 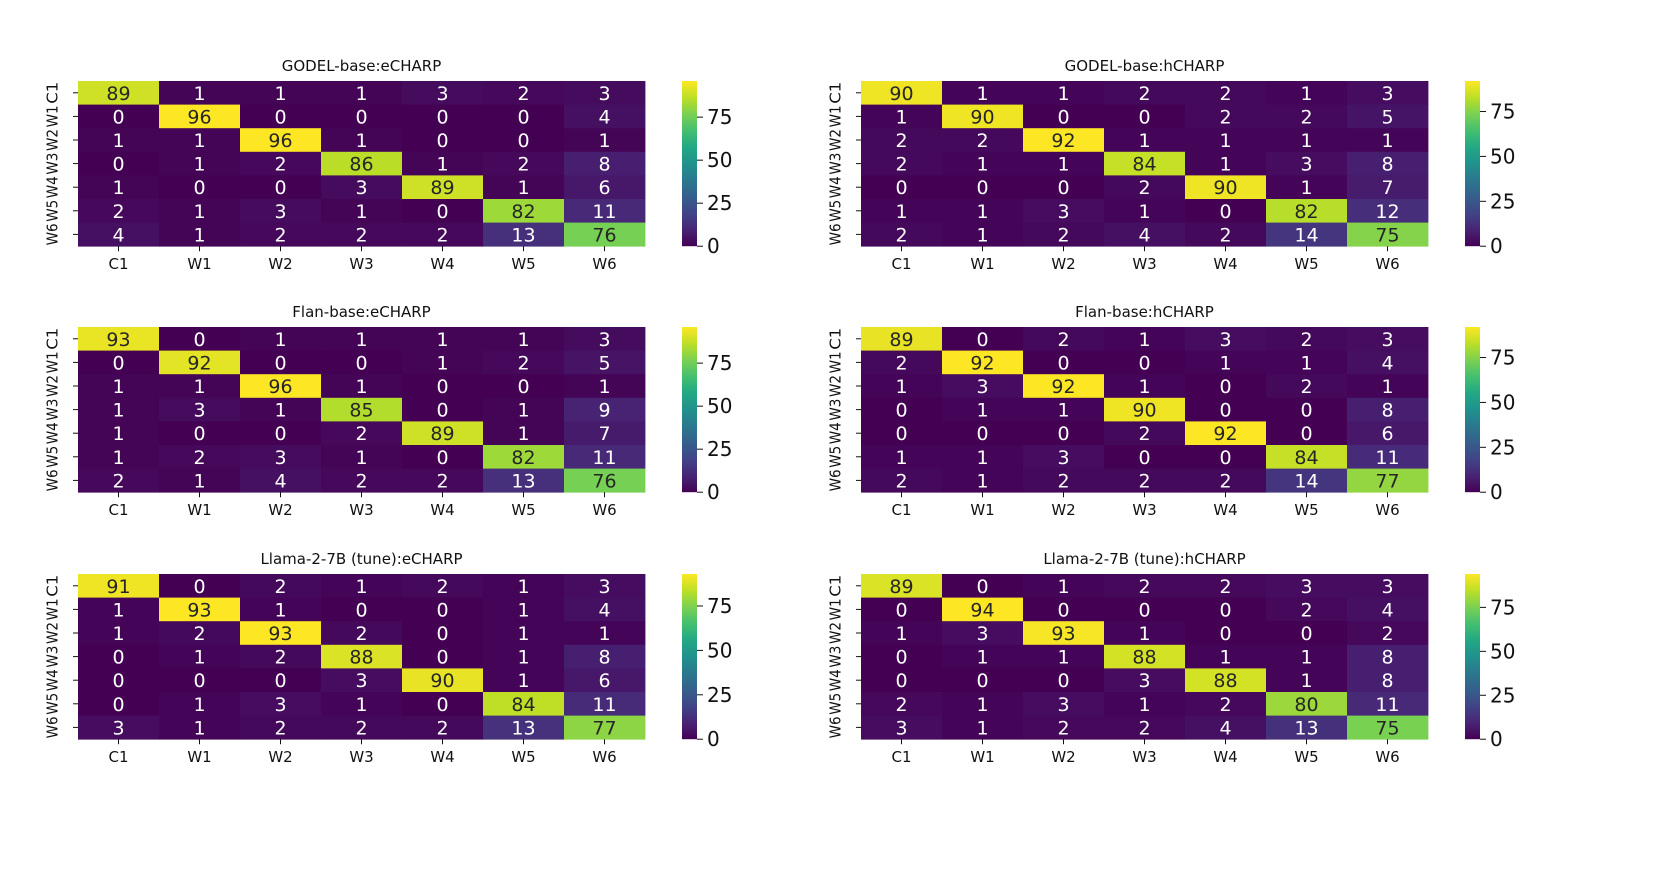 What do you see at coordinates (1387, 757) in the screenshot?
I see `x-tick-label: W6` at bounding box center [1387, 757].